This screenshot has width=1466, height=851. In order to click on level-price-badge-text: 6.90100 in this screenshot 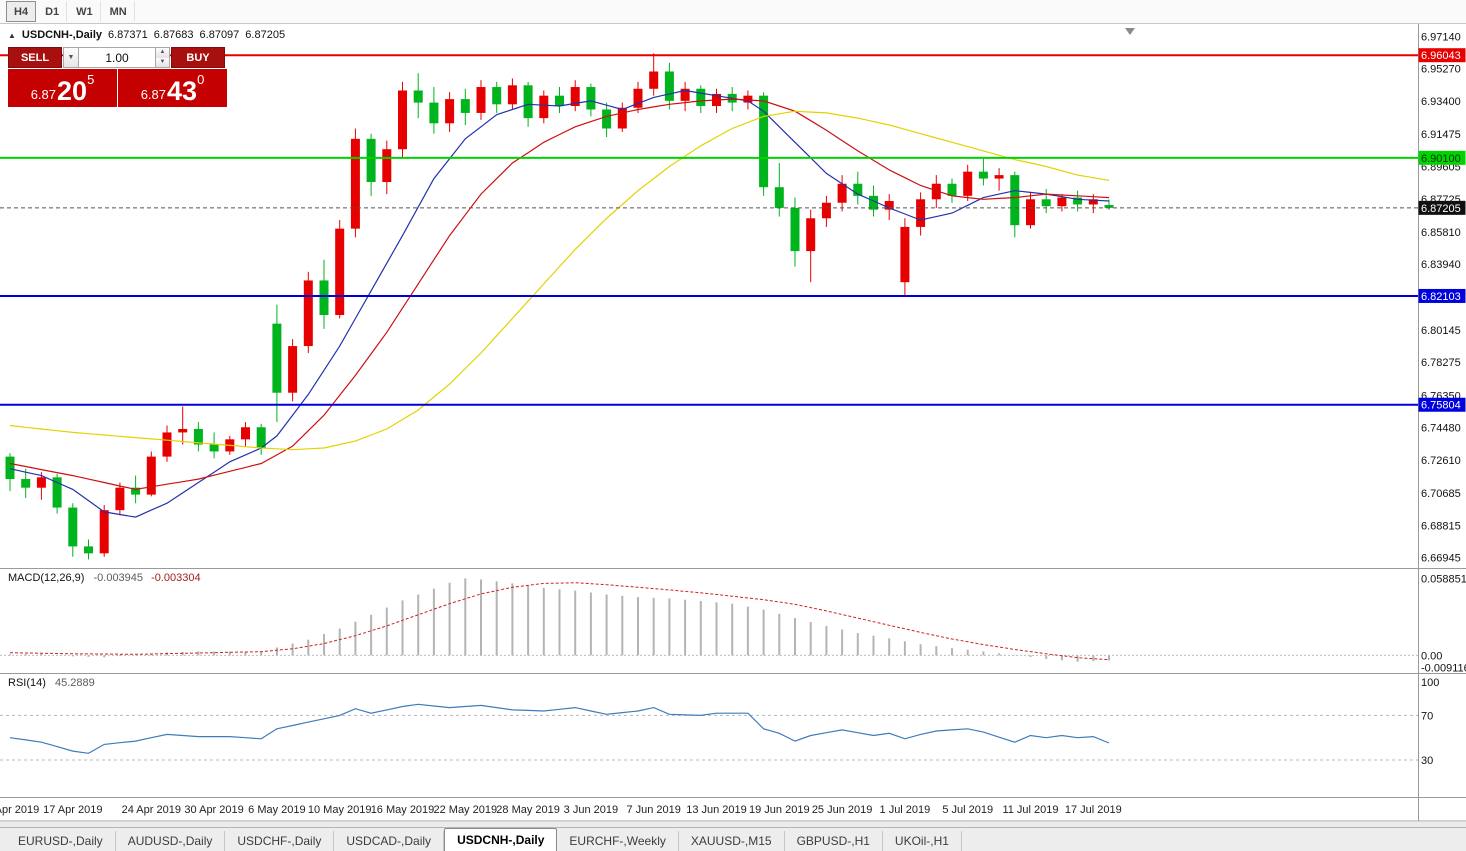, I will do `click(1441, 159)`.